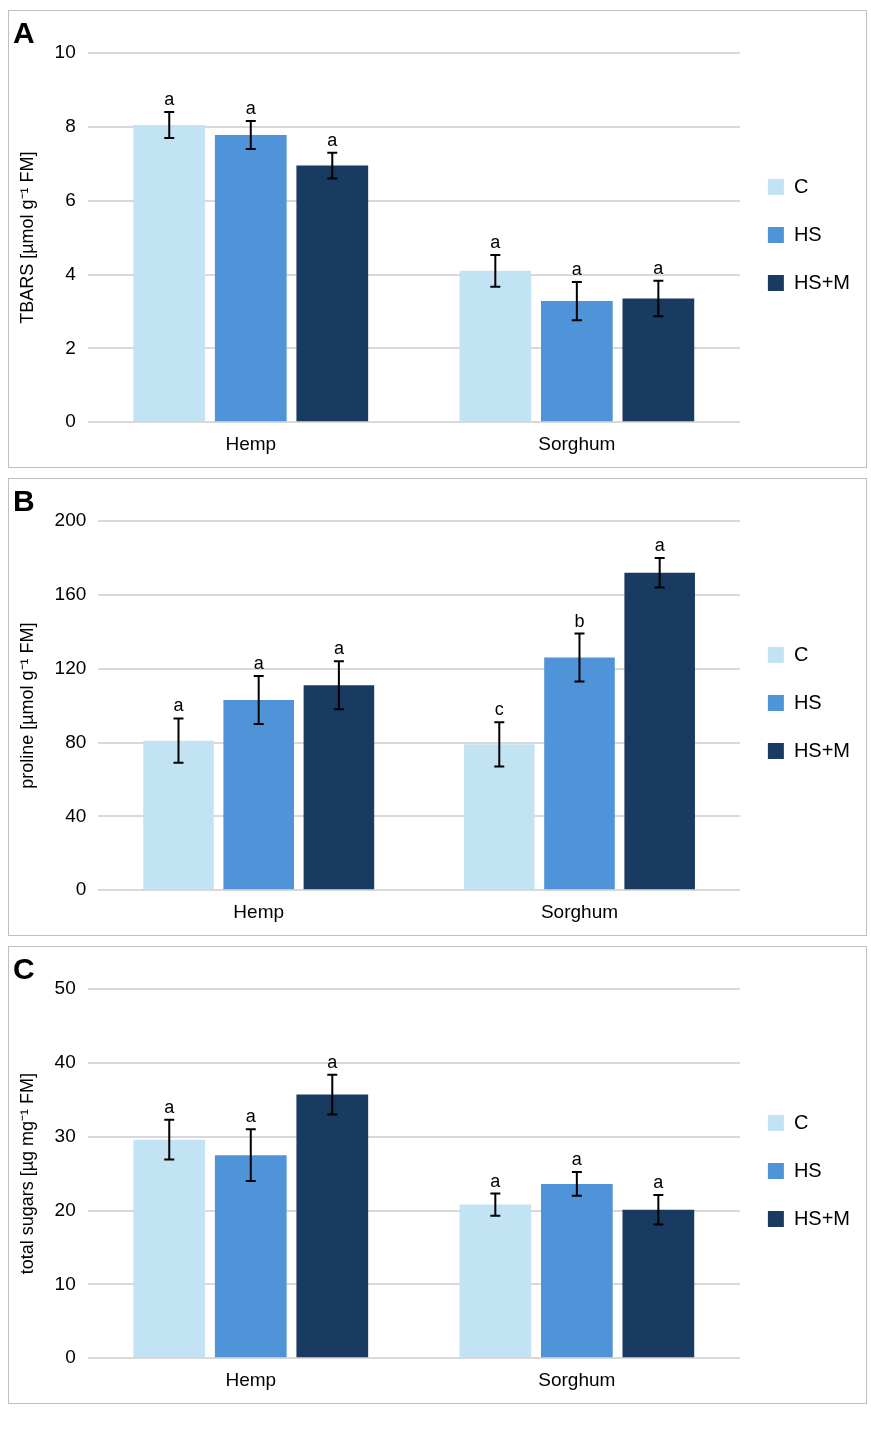 The height and width of the screenshot is (1438, 871). What do you see at coordinates (76, 741) in the screenshot?
I see `y-tick-label: 80` at bounding box center [76, 741].